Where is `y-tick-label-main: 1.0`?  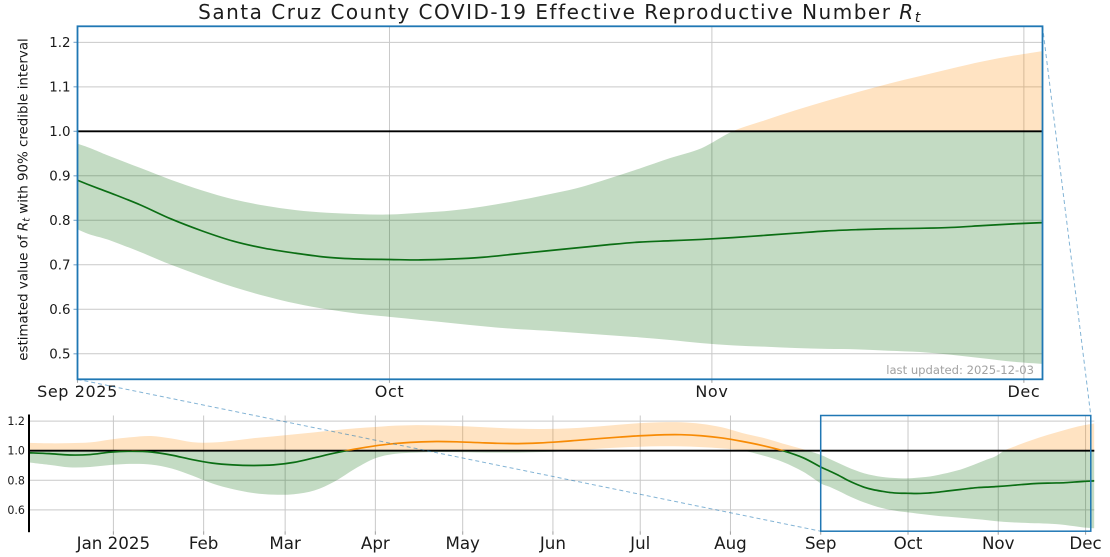 y-tick-label-main: 1.0 is located at coordinates (59, 132).